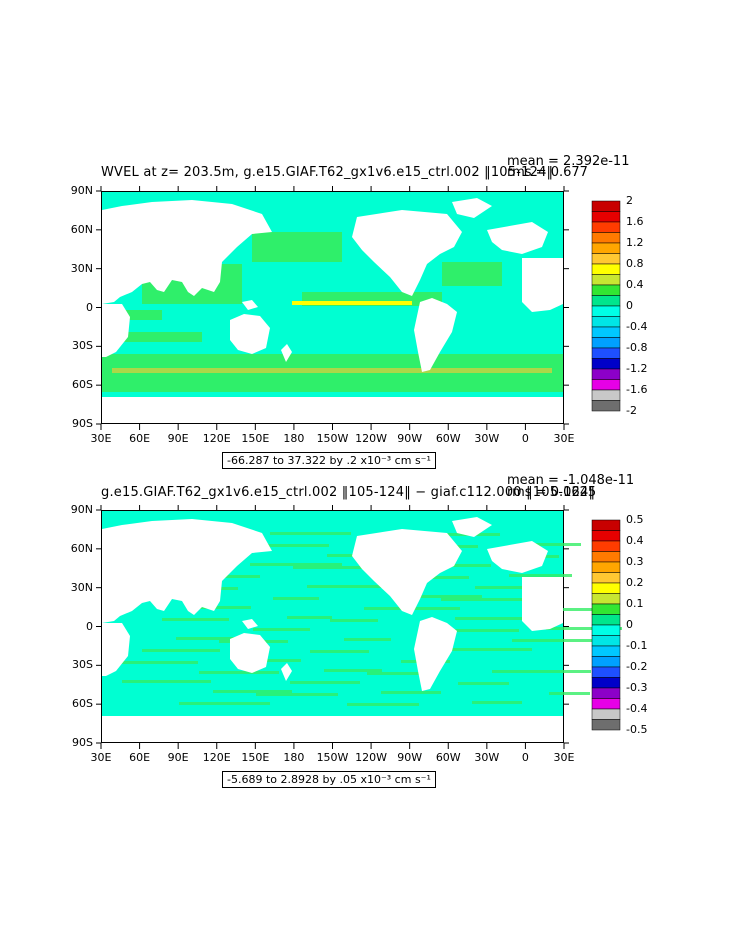 The width and height of the screenshot is (733, 945). What do you see at coordinates (637, 326) in the screenshot?
I see `colorbar-label: -0.4` at bounding box center [637, 326].